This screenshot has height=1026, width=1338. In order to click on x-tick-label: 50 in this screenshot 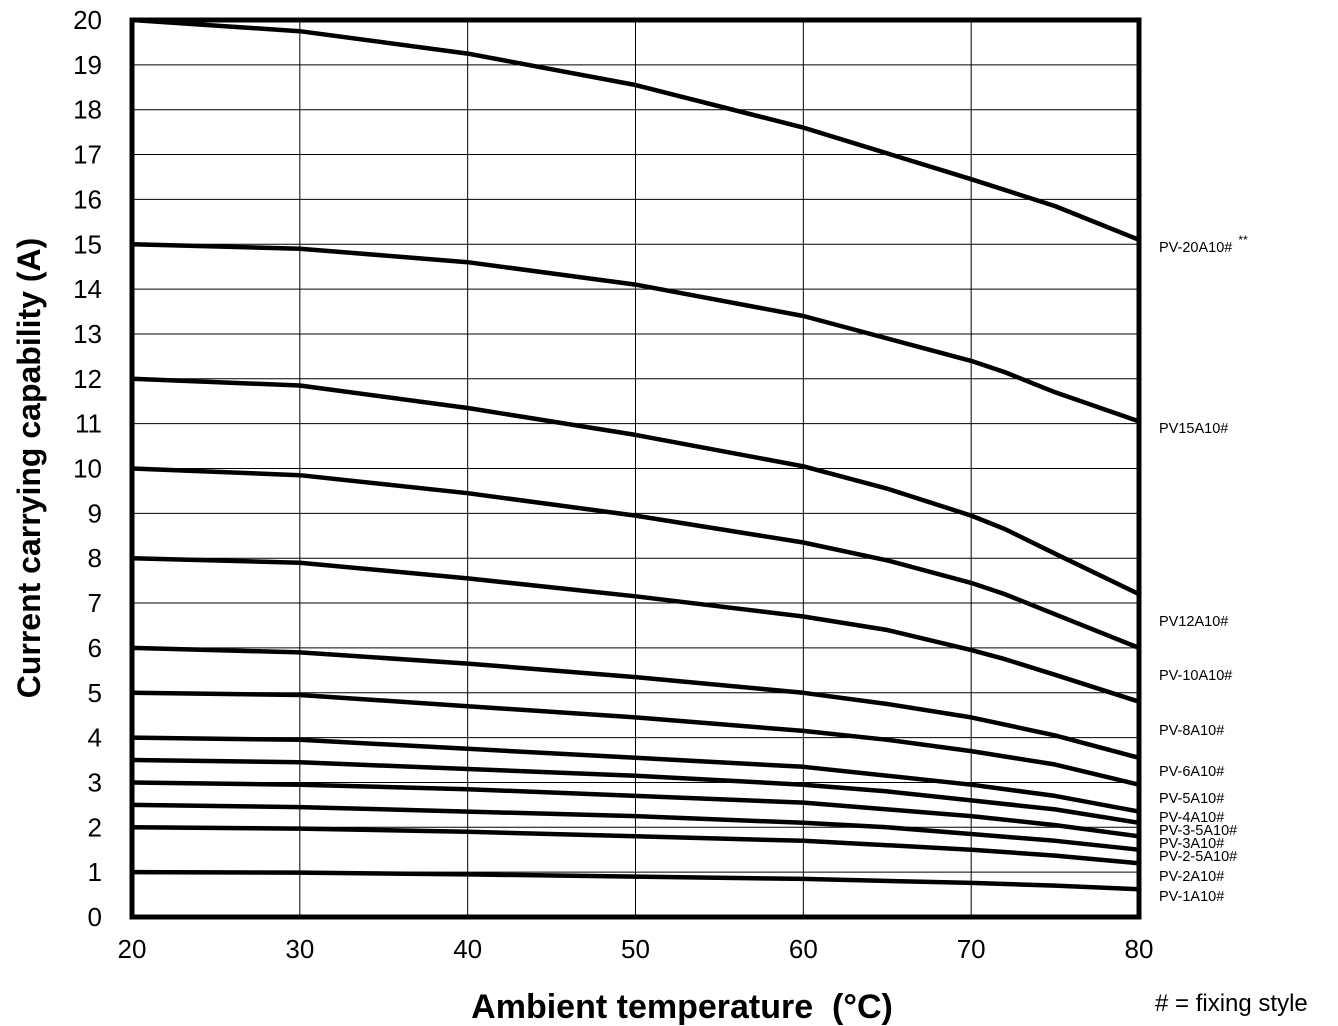, I will do `click(635, 949)`.